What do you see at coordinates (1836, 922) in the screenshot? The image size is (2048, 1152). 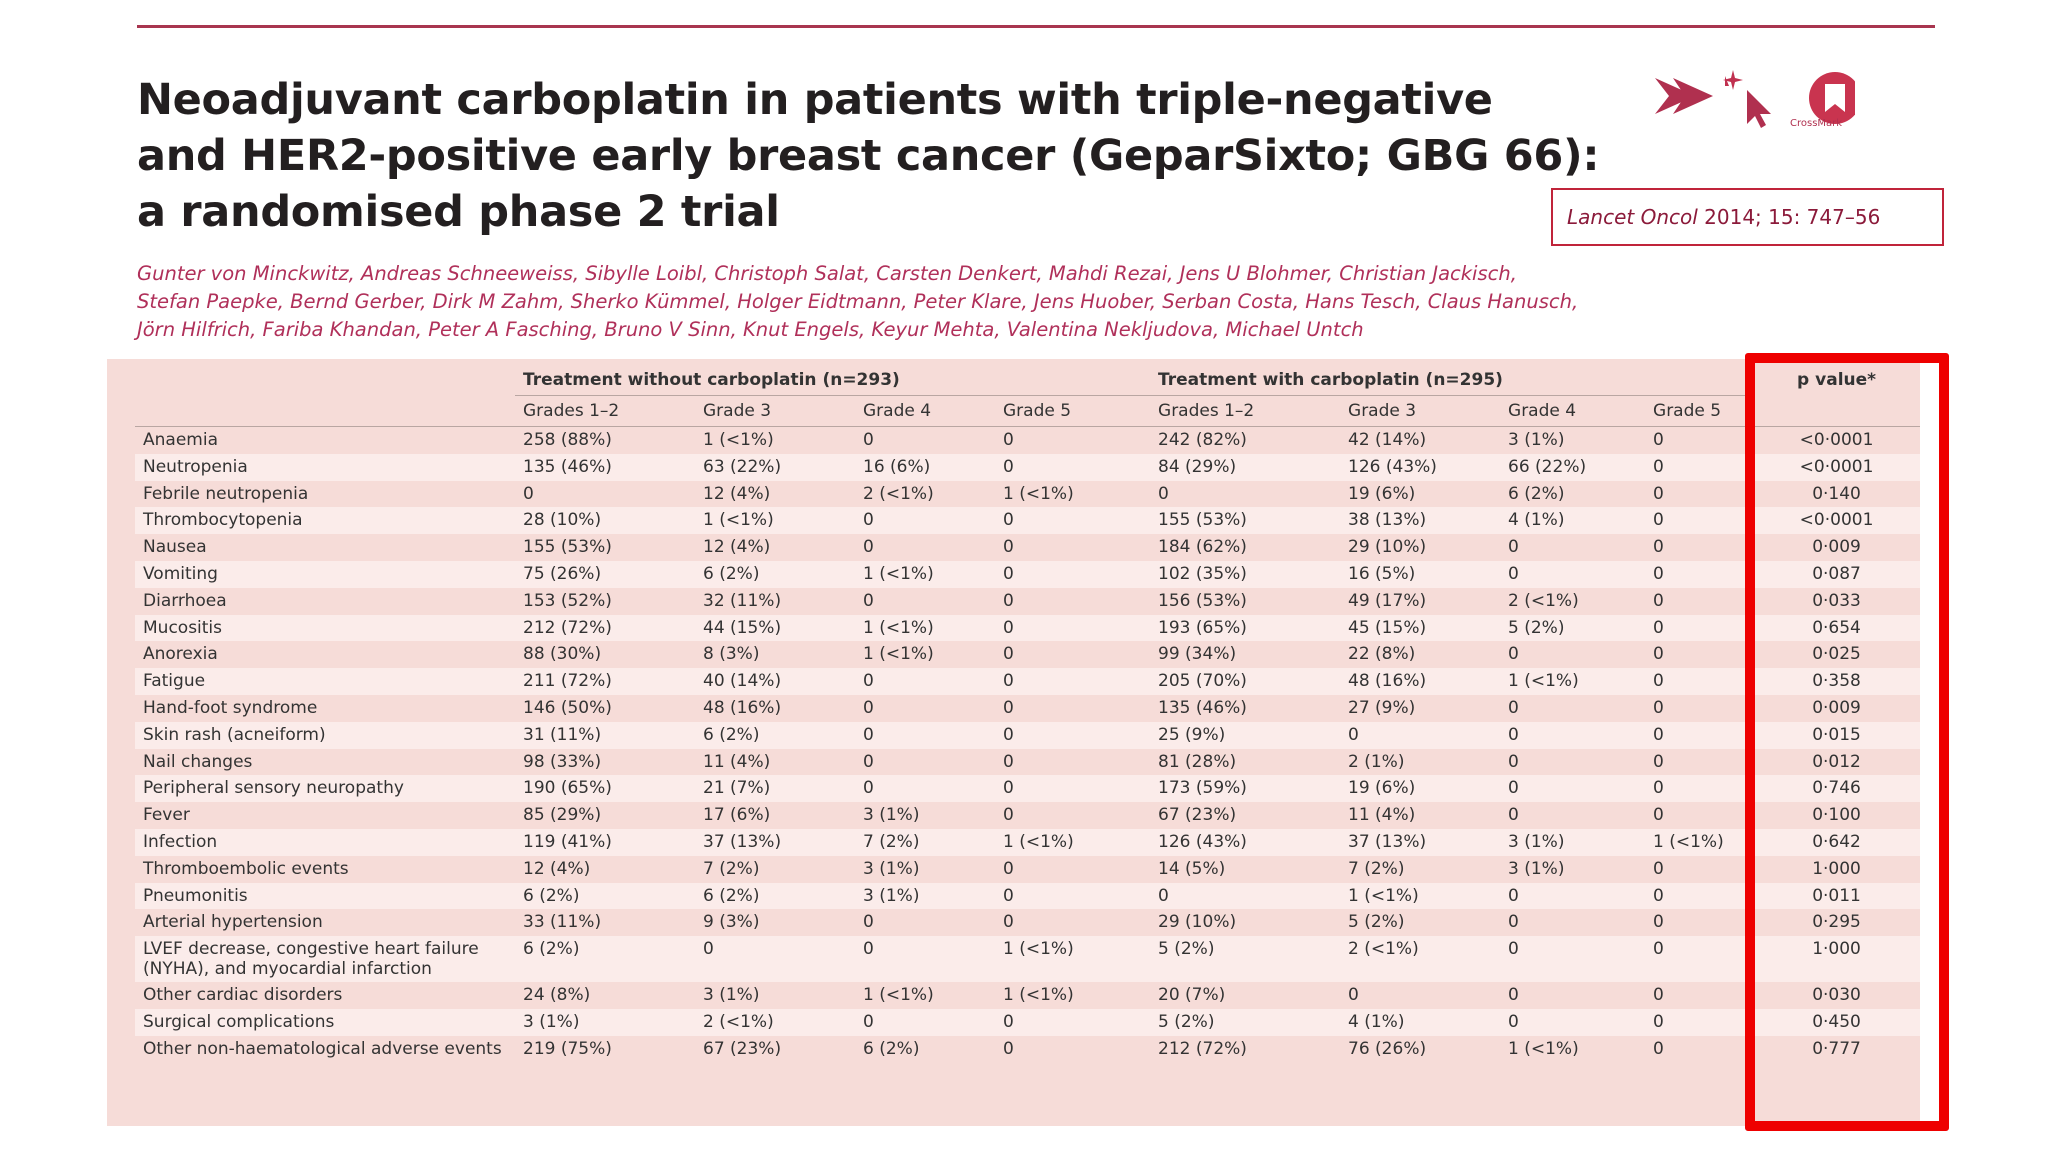 I see `p-value: 0·295` at bounding box center [1836, 922].